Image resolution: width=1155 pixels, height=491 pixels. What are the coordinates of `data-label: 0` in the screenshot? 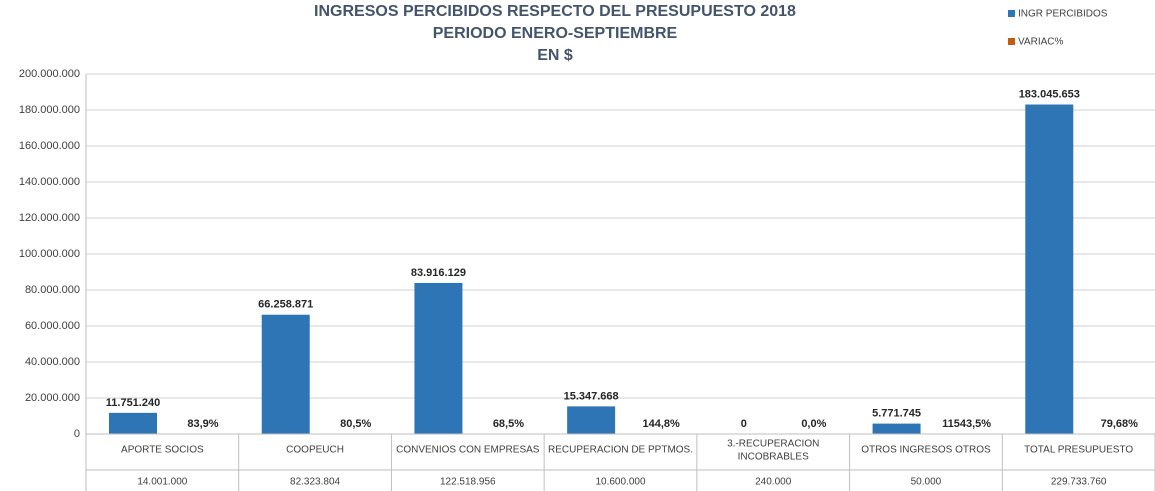 It's located at (744, 424).